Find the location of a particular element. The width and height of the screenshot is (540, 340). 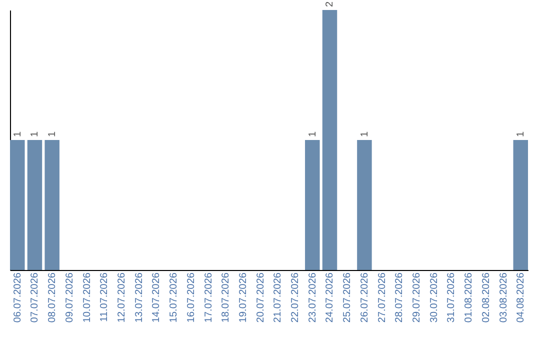

x-tick-label: 03.08.2026 is located at coordinates (504, 297).